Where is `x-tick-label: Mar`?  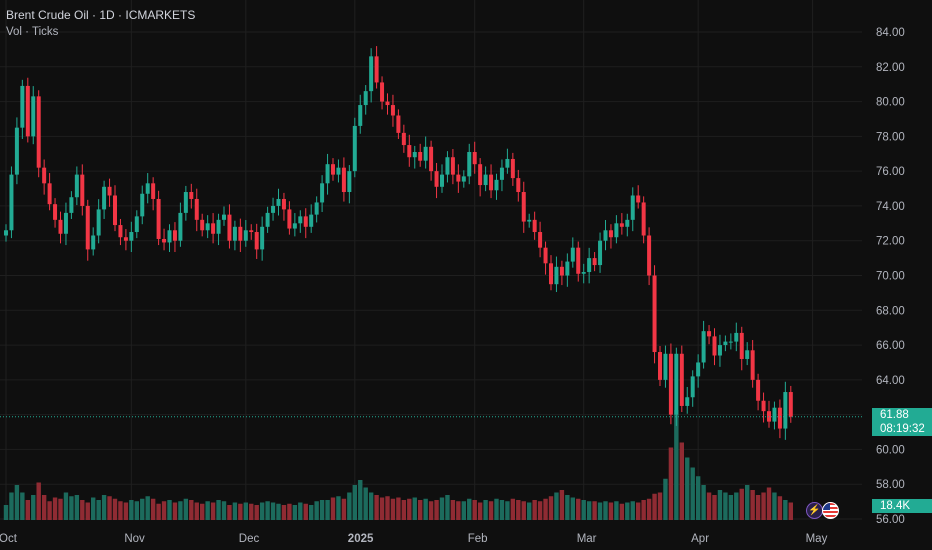 x-tick-label: Mar is located at coordinates (587, 539).